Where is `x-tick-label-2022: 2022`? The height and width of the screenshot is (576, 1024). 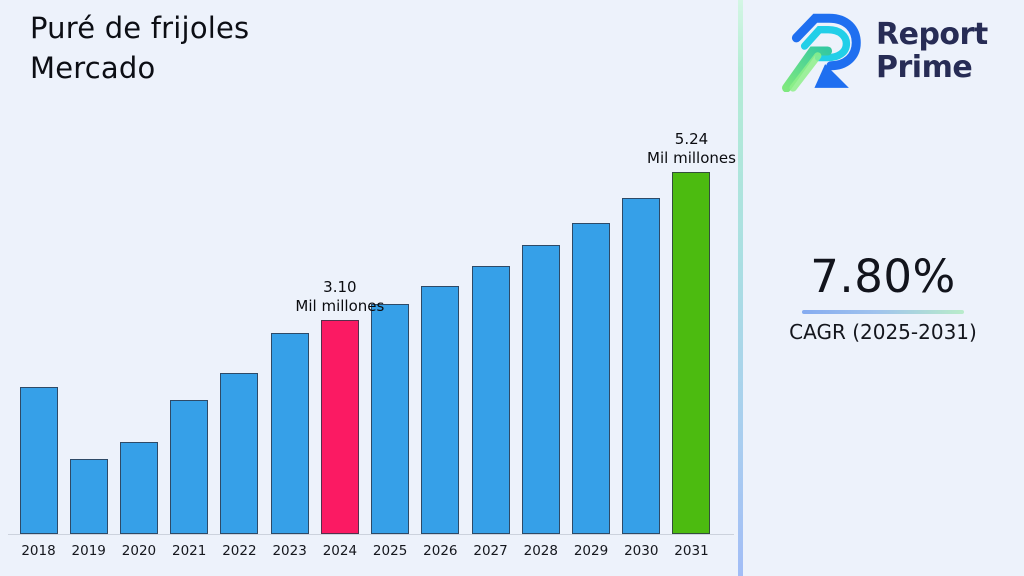
x-tick-label-2022: 2022 is located at coordinates (239, 551).